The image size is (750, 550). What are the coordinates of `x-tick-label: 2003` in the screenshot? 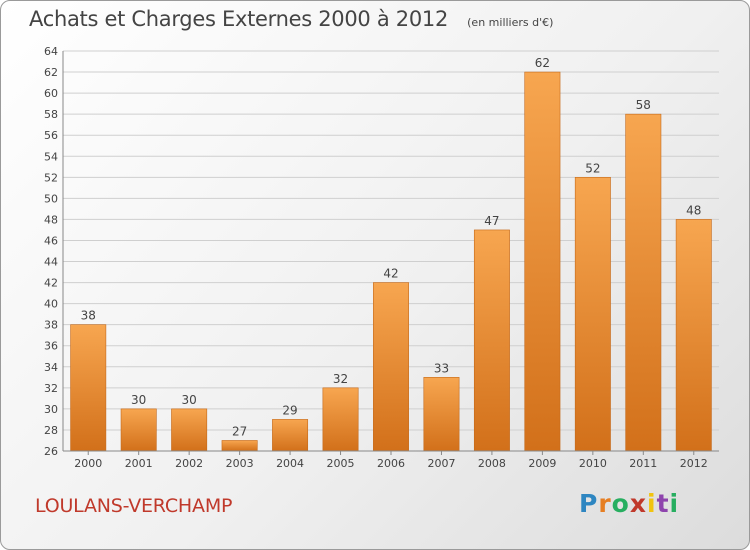 It's located at (240, 463).